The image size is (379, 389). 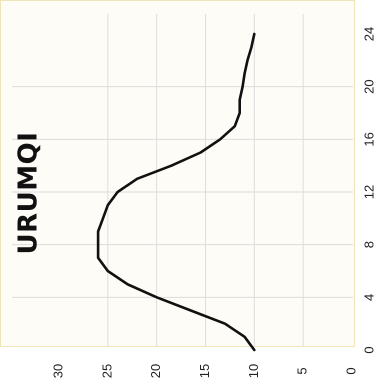 What do you see at coordinates (155, 371) in the screenshot?
I see `y-tick-label: 20` at bounding box center [155, 371].